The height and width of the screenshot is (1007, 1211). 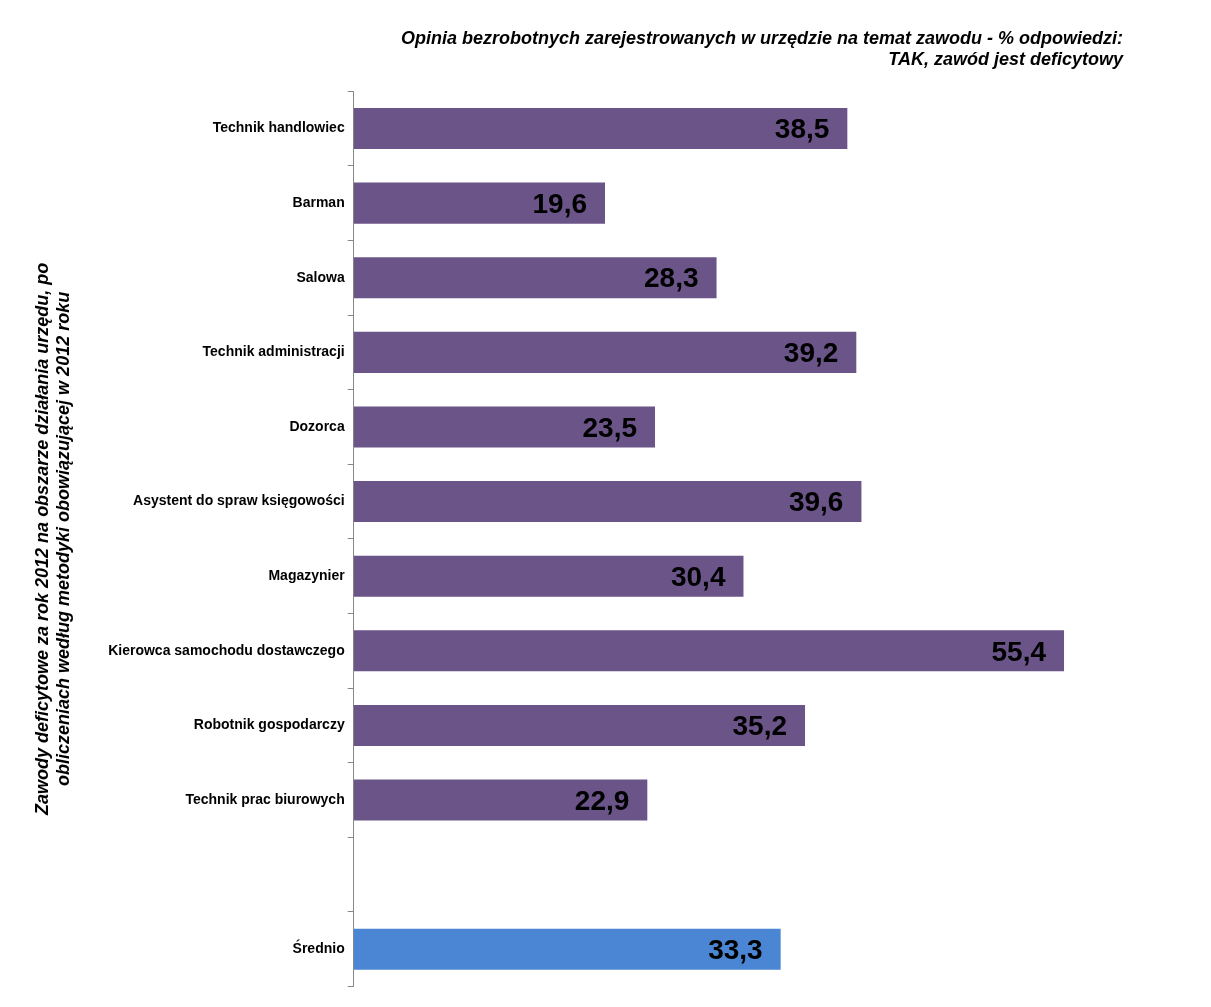 I want to click on y-tick-label: Asystent do spraw księgowości, so click(x=239, y=500).